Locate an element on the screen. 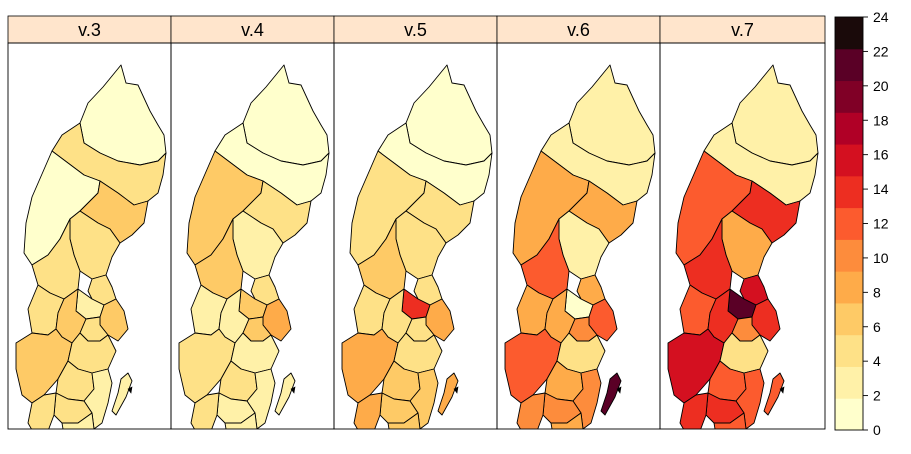 The image size is (911, 454). panel-title: v.6 is located at coordinates (578, 30).